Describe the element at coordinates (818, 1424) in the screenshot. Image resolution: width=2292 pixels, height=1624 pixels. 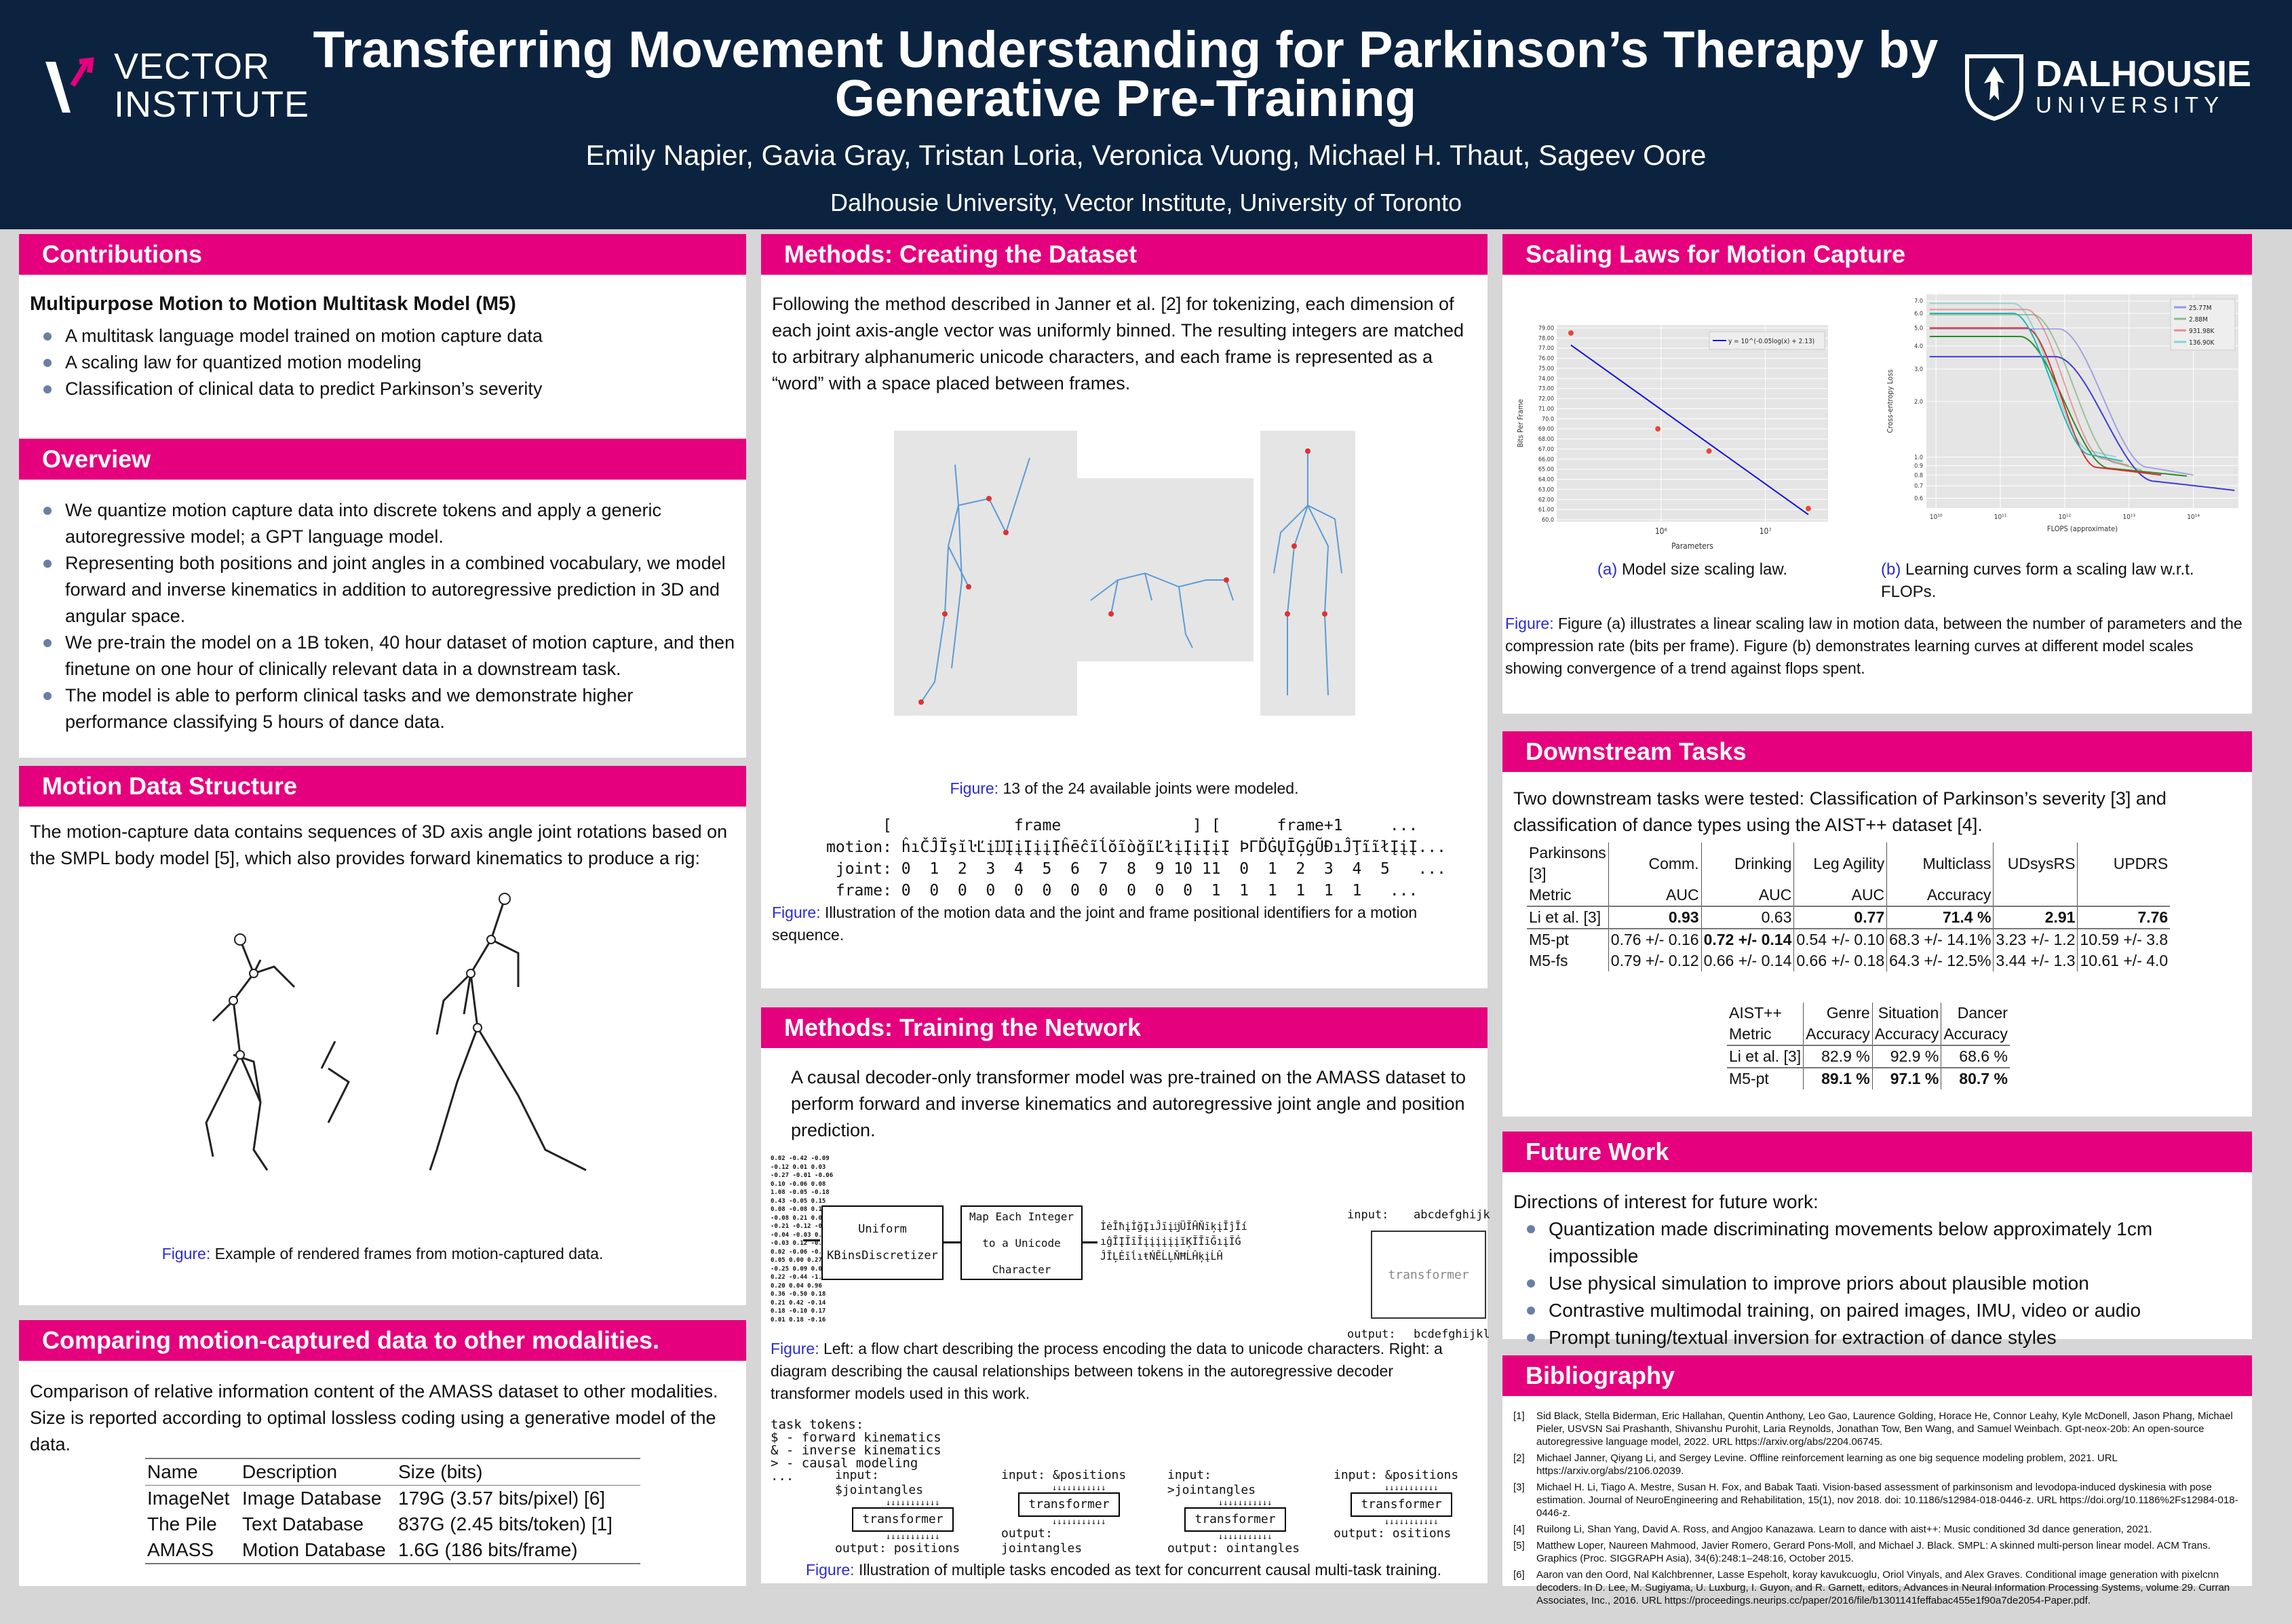
I see `task-token-line: task tokens:` at that location.